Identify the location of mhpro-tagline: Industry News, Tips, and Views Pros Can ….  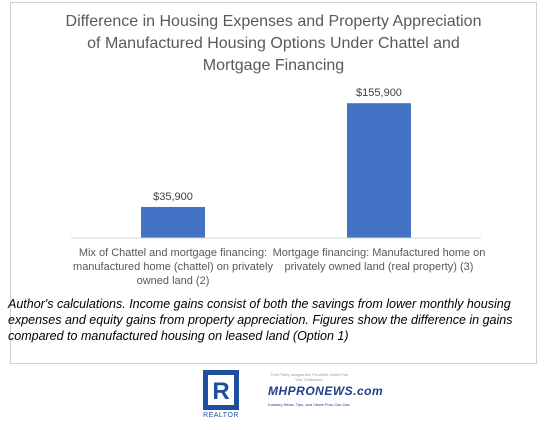
(309, 404).